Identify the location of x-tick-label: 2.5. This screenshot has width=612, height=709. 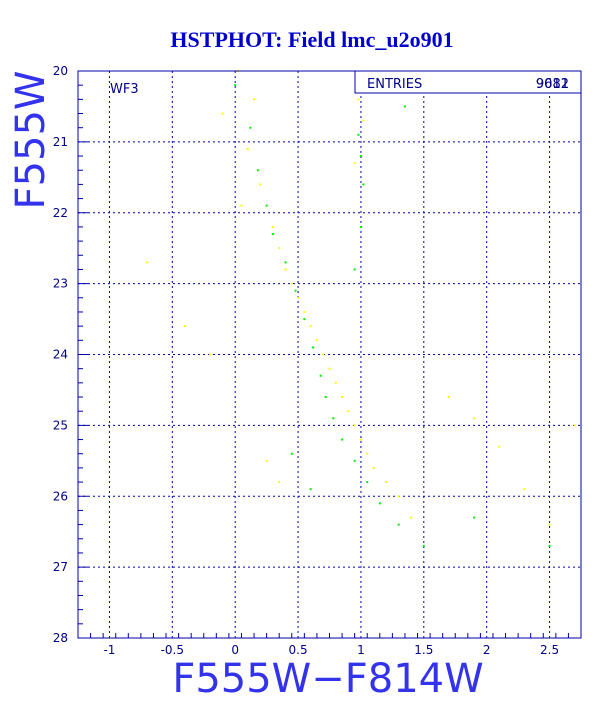
(549, 650).